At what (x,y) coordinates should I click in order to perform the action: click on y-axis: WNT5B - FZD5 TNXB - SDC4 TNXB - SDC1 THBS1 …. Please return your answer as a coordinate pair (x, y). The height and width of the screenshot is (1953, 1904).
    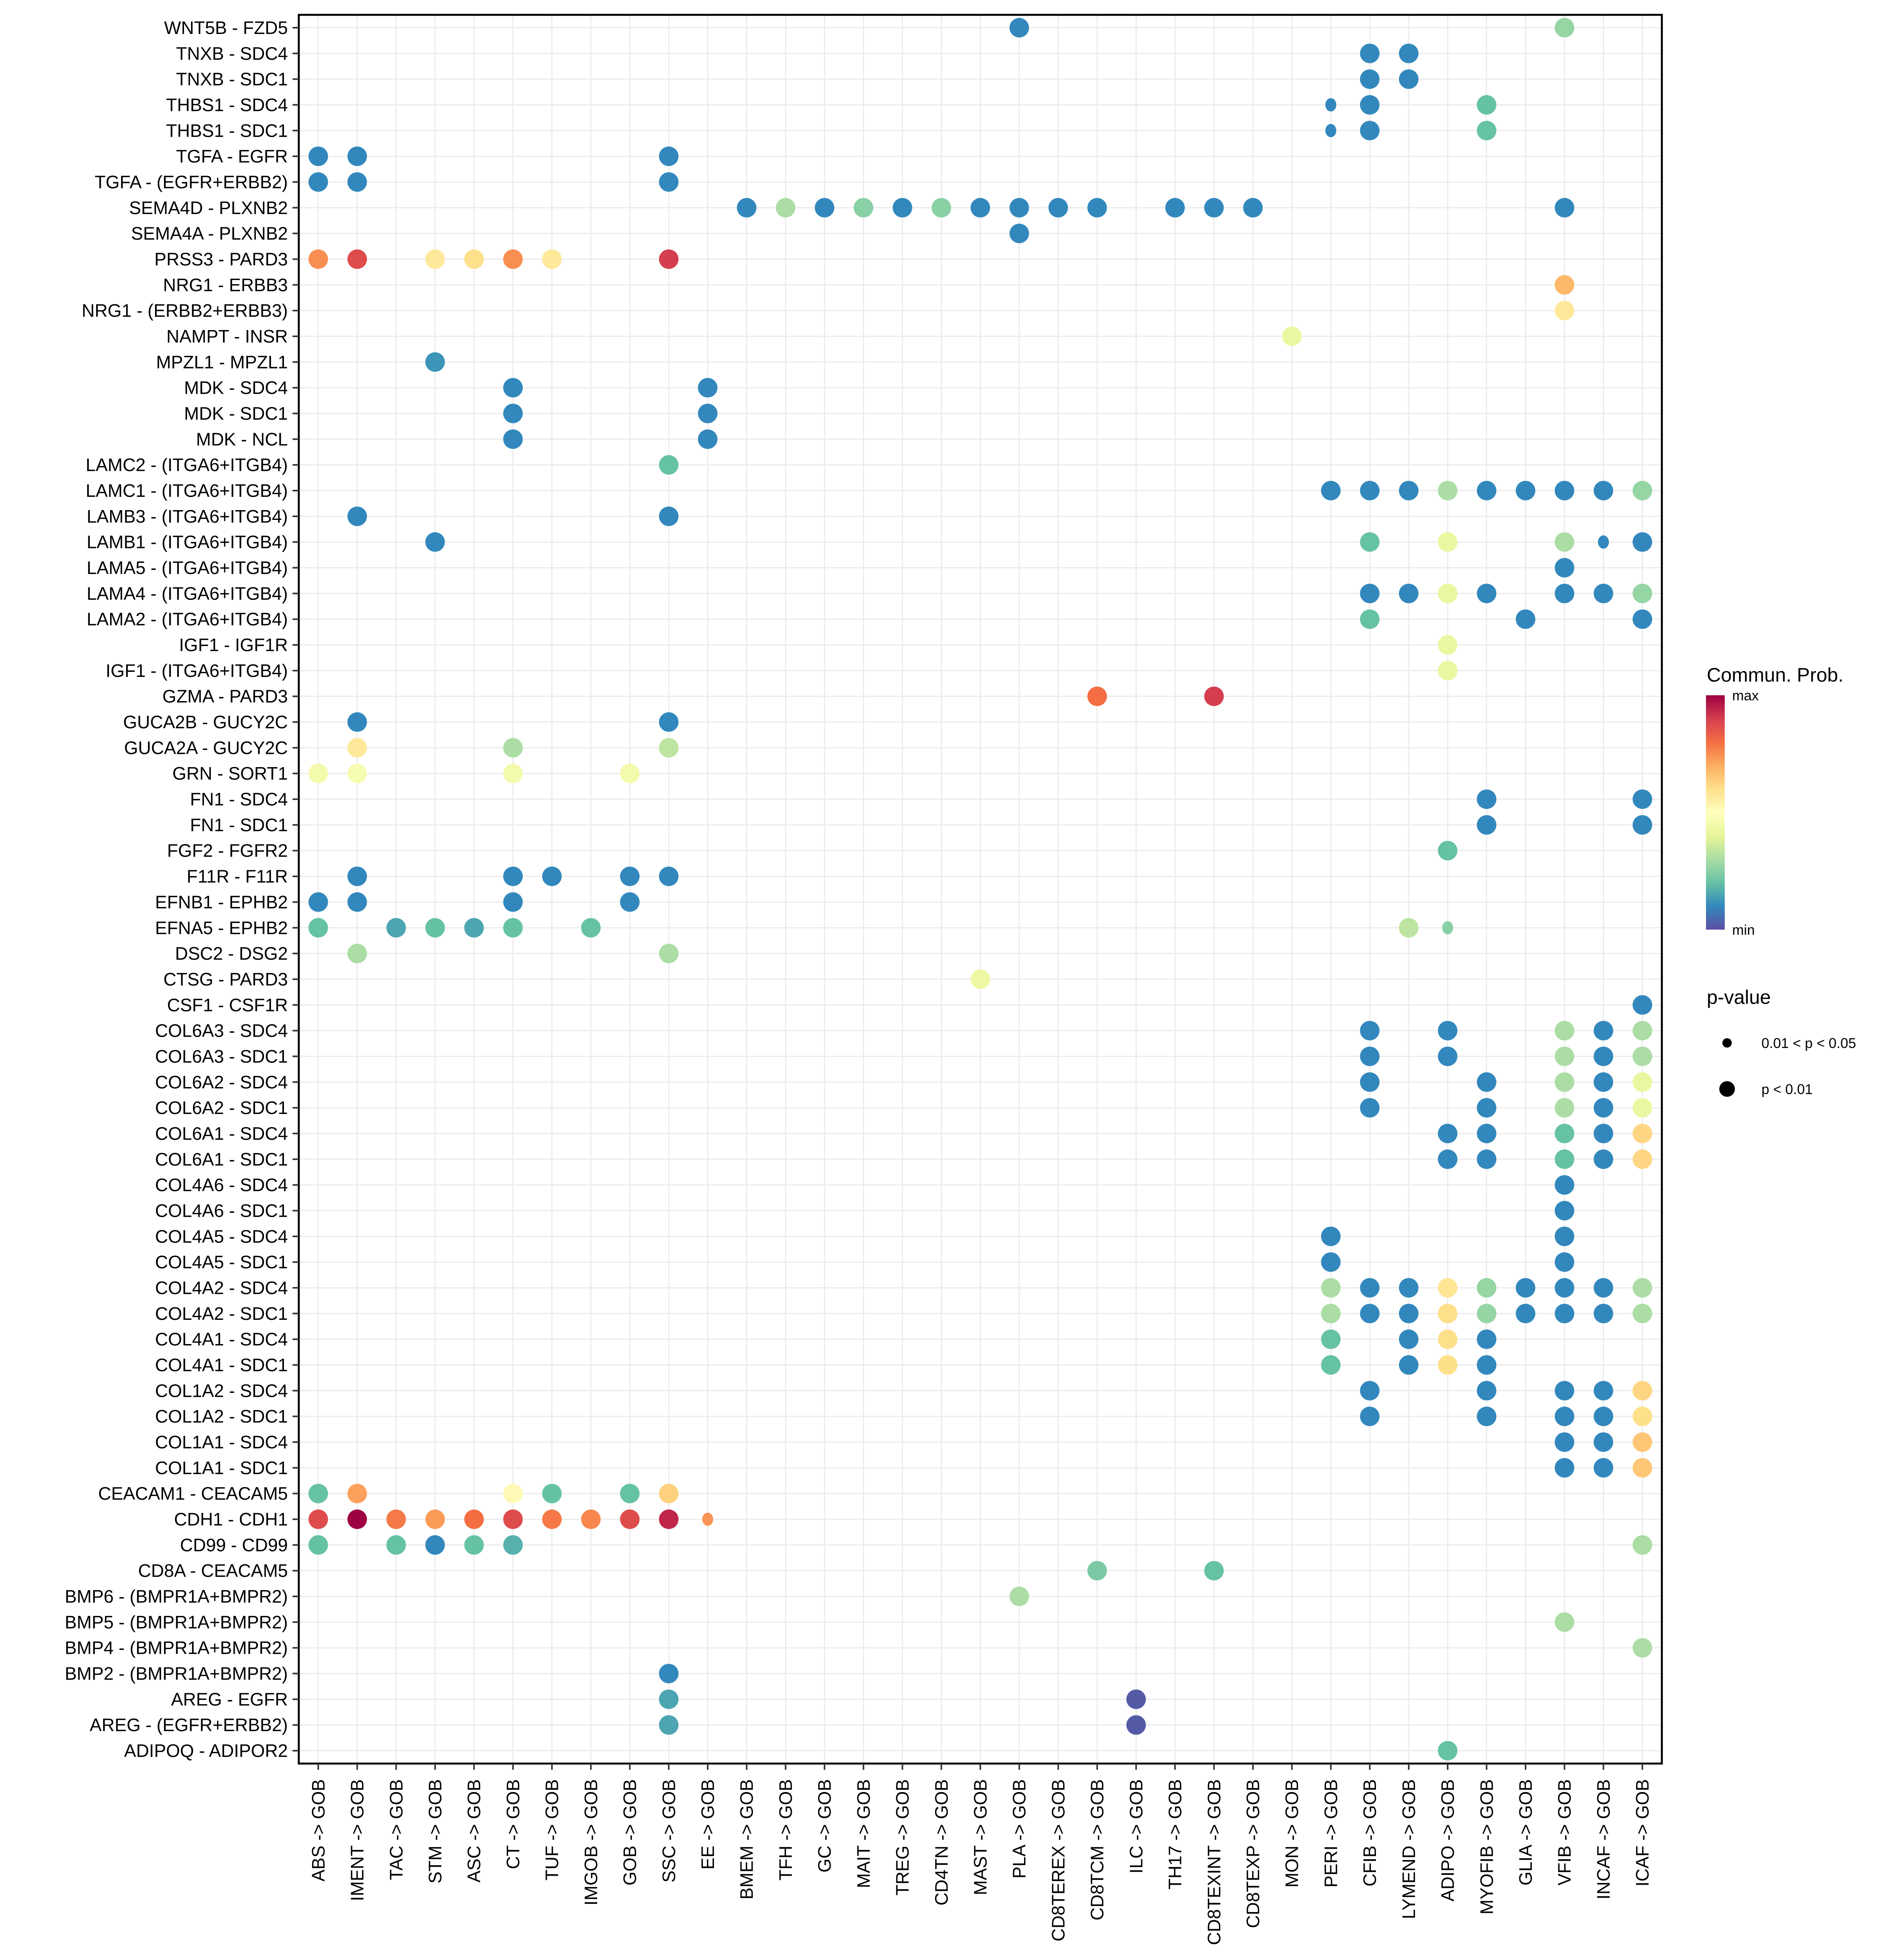
    Looking at the image, I should click on (182, 889).